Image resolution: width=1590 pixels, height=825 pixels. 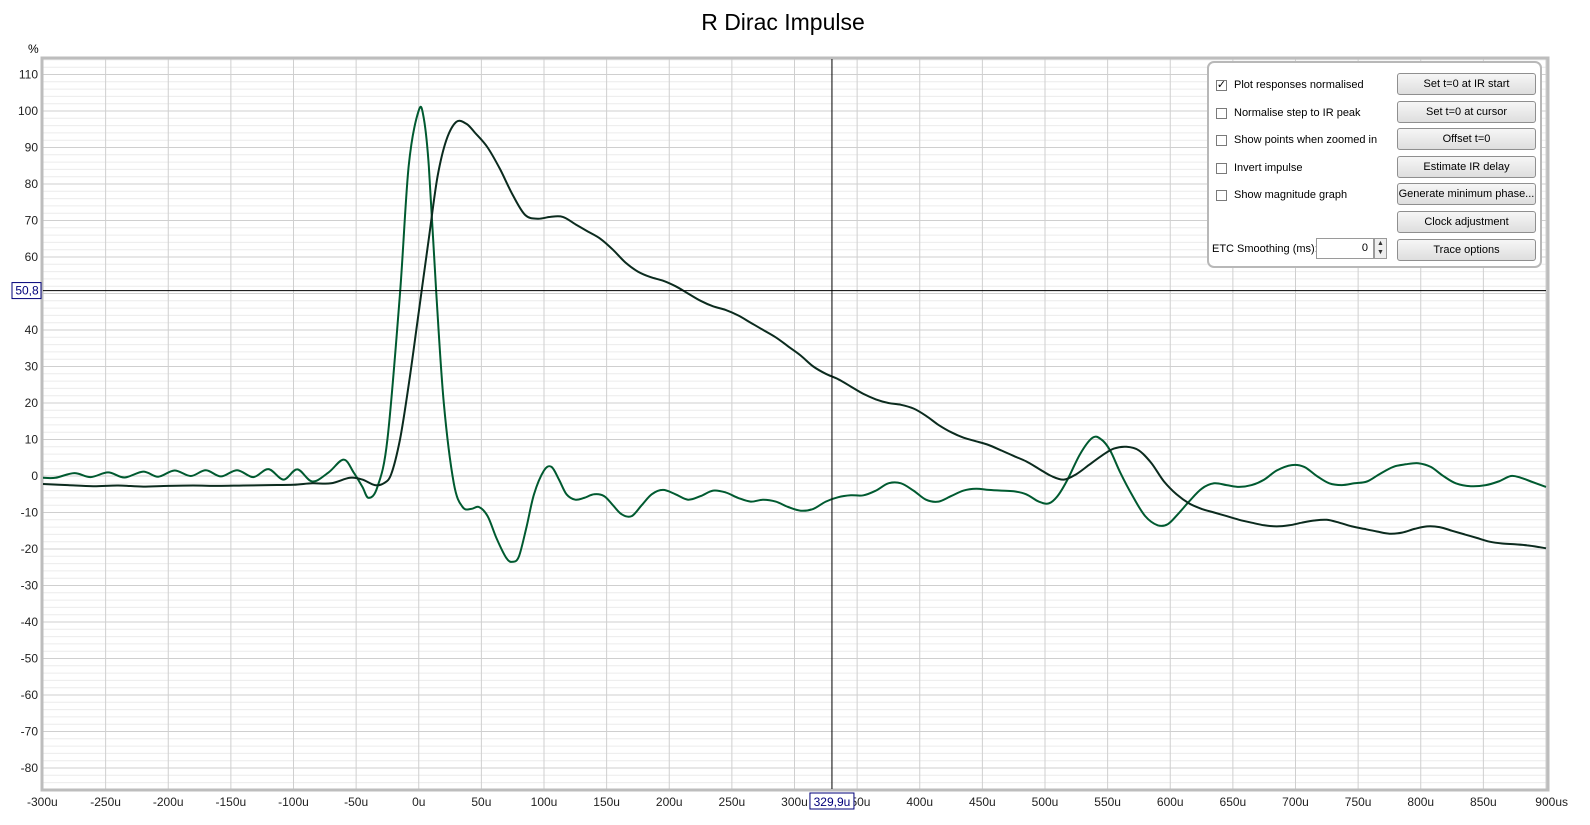 What do you see at coordinates (1268, 168) in the screenshot?
I see `checkbox-label: Invert impulse` at bounding box center [1268, 168].